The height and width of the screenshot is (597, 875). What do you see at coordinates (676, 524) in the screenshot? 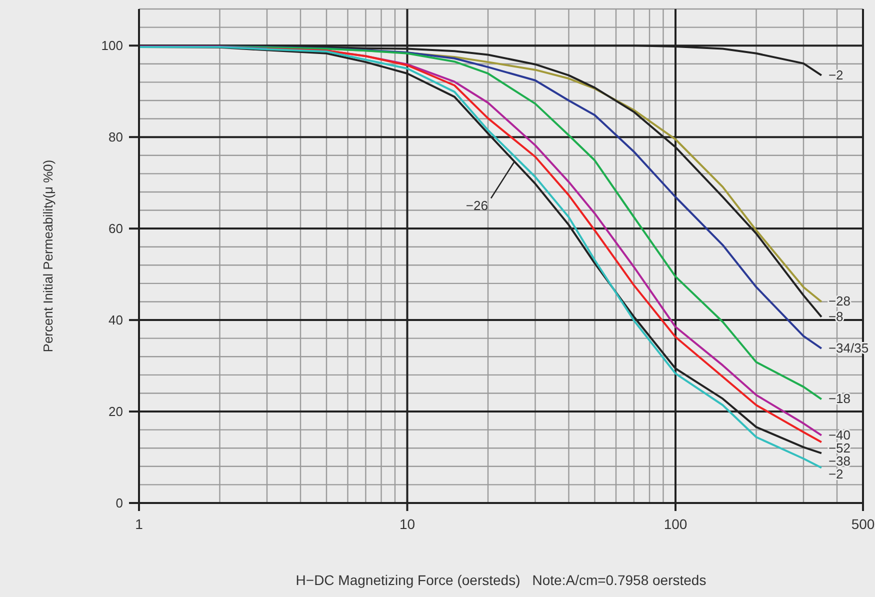
I see `x-tick-label: 100` at bounding box center [676, 524].